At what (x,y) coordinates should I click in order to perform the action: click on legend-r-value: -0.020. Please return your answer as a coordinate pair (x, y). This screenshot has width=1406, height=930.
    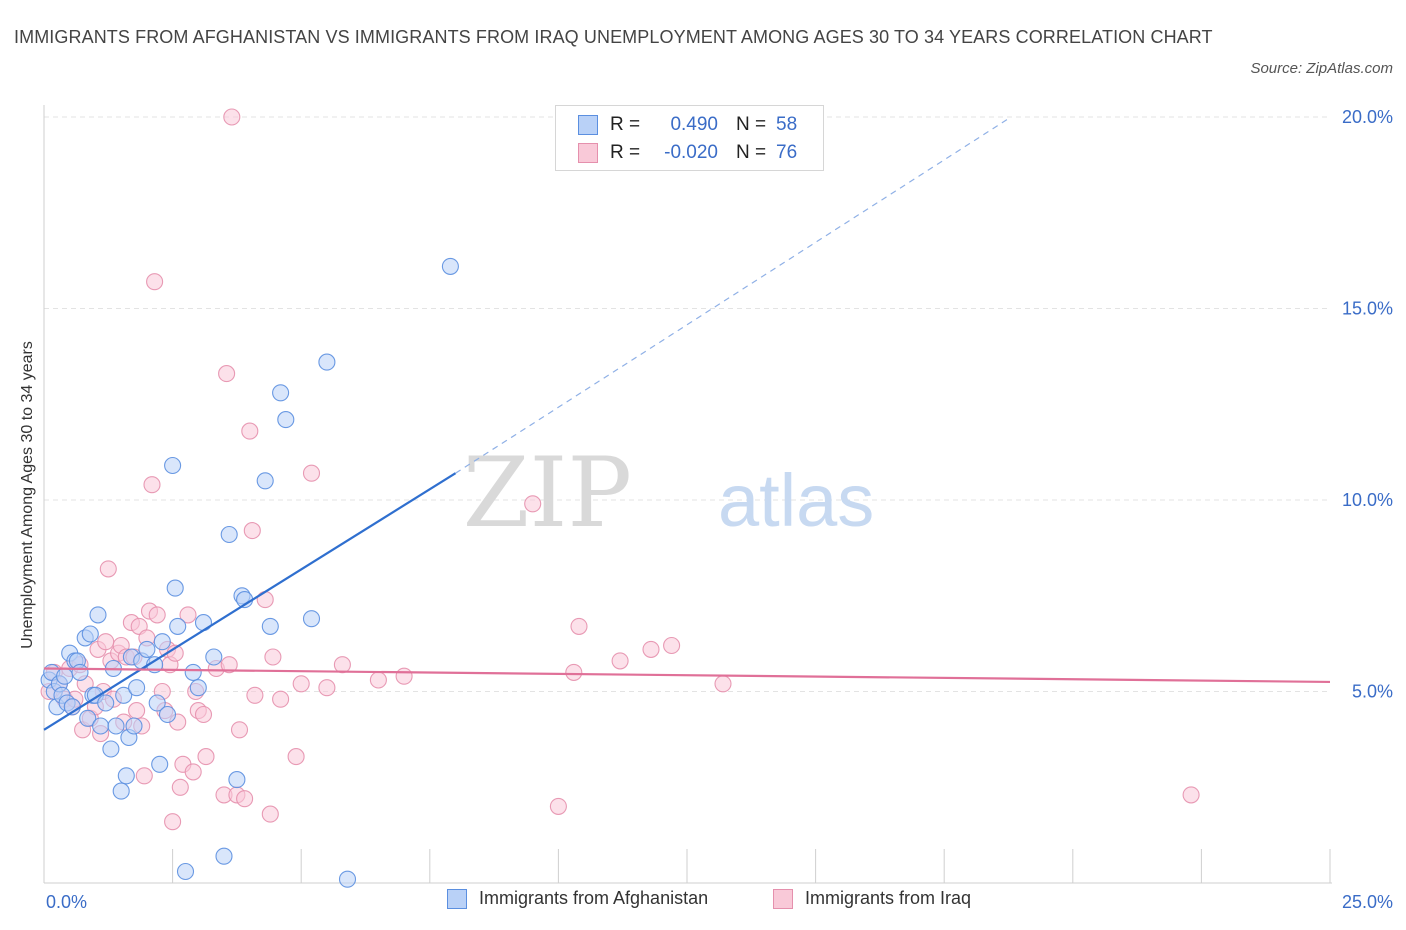
    Looking at the image, I should click on (691, 152).